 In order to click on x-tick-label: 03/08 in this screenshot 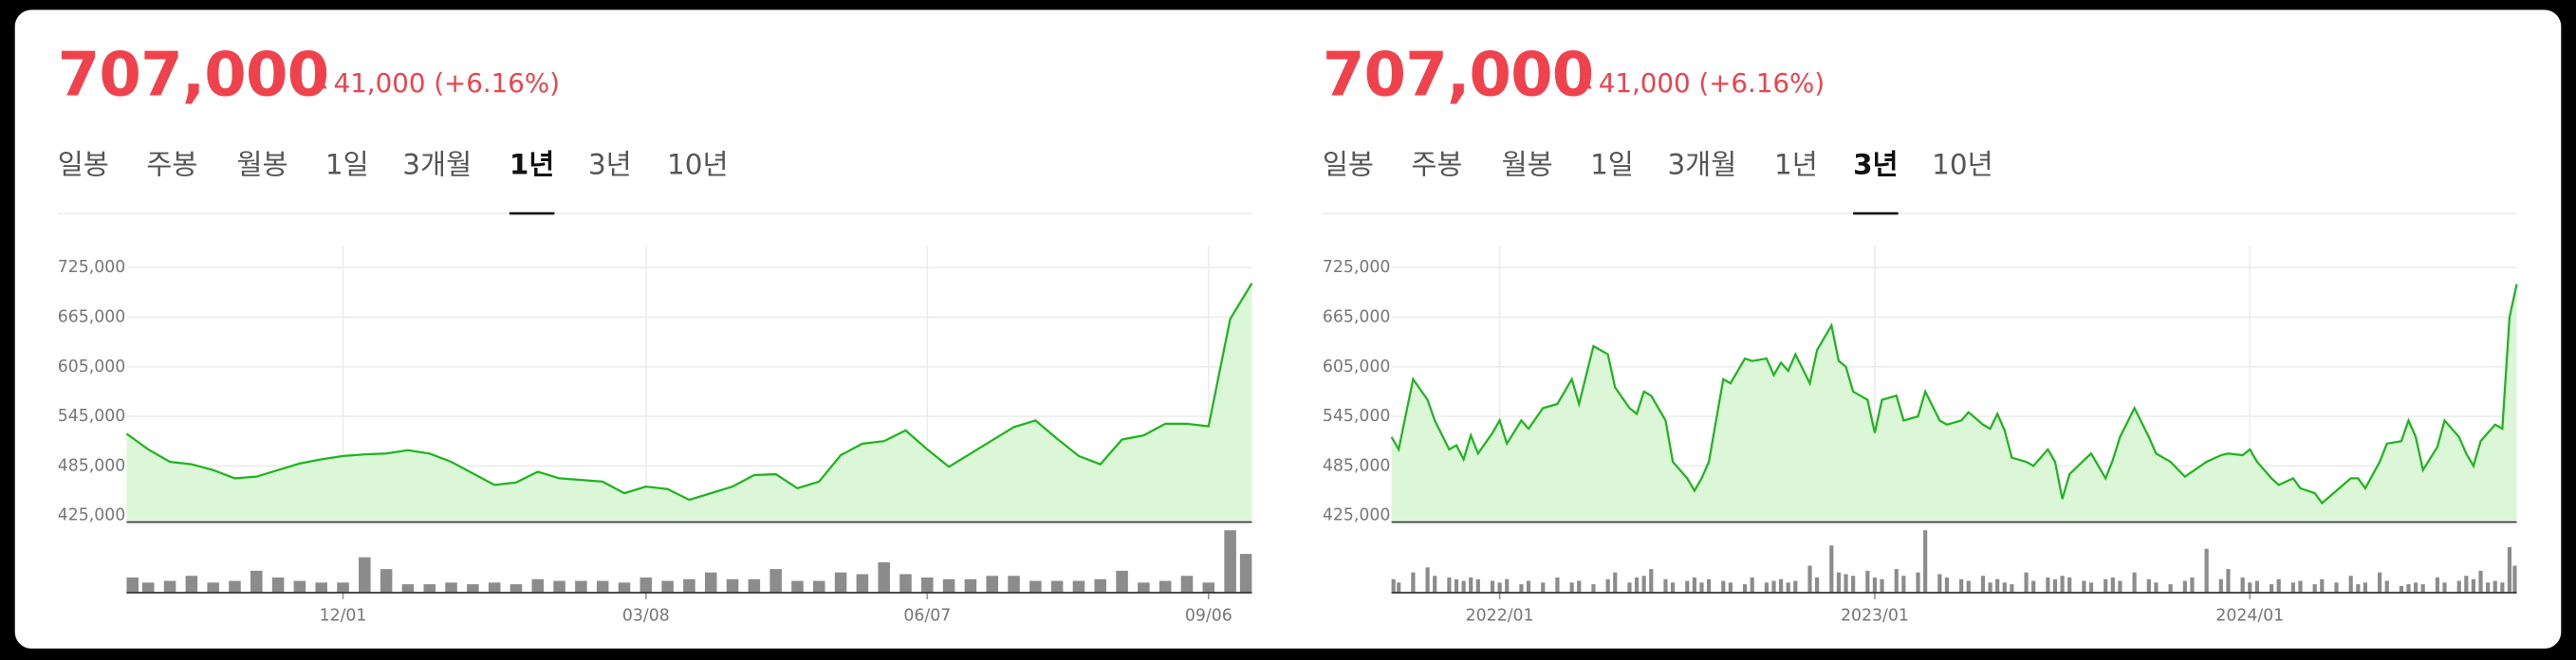, I will do `click(646, 615)`.